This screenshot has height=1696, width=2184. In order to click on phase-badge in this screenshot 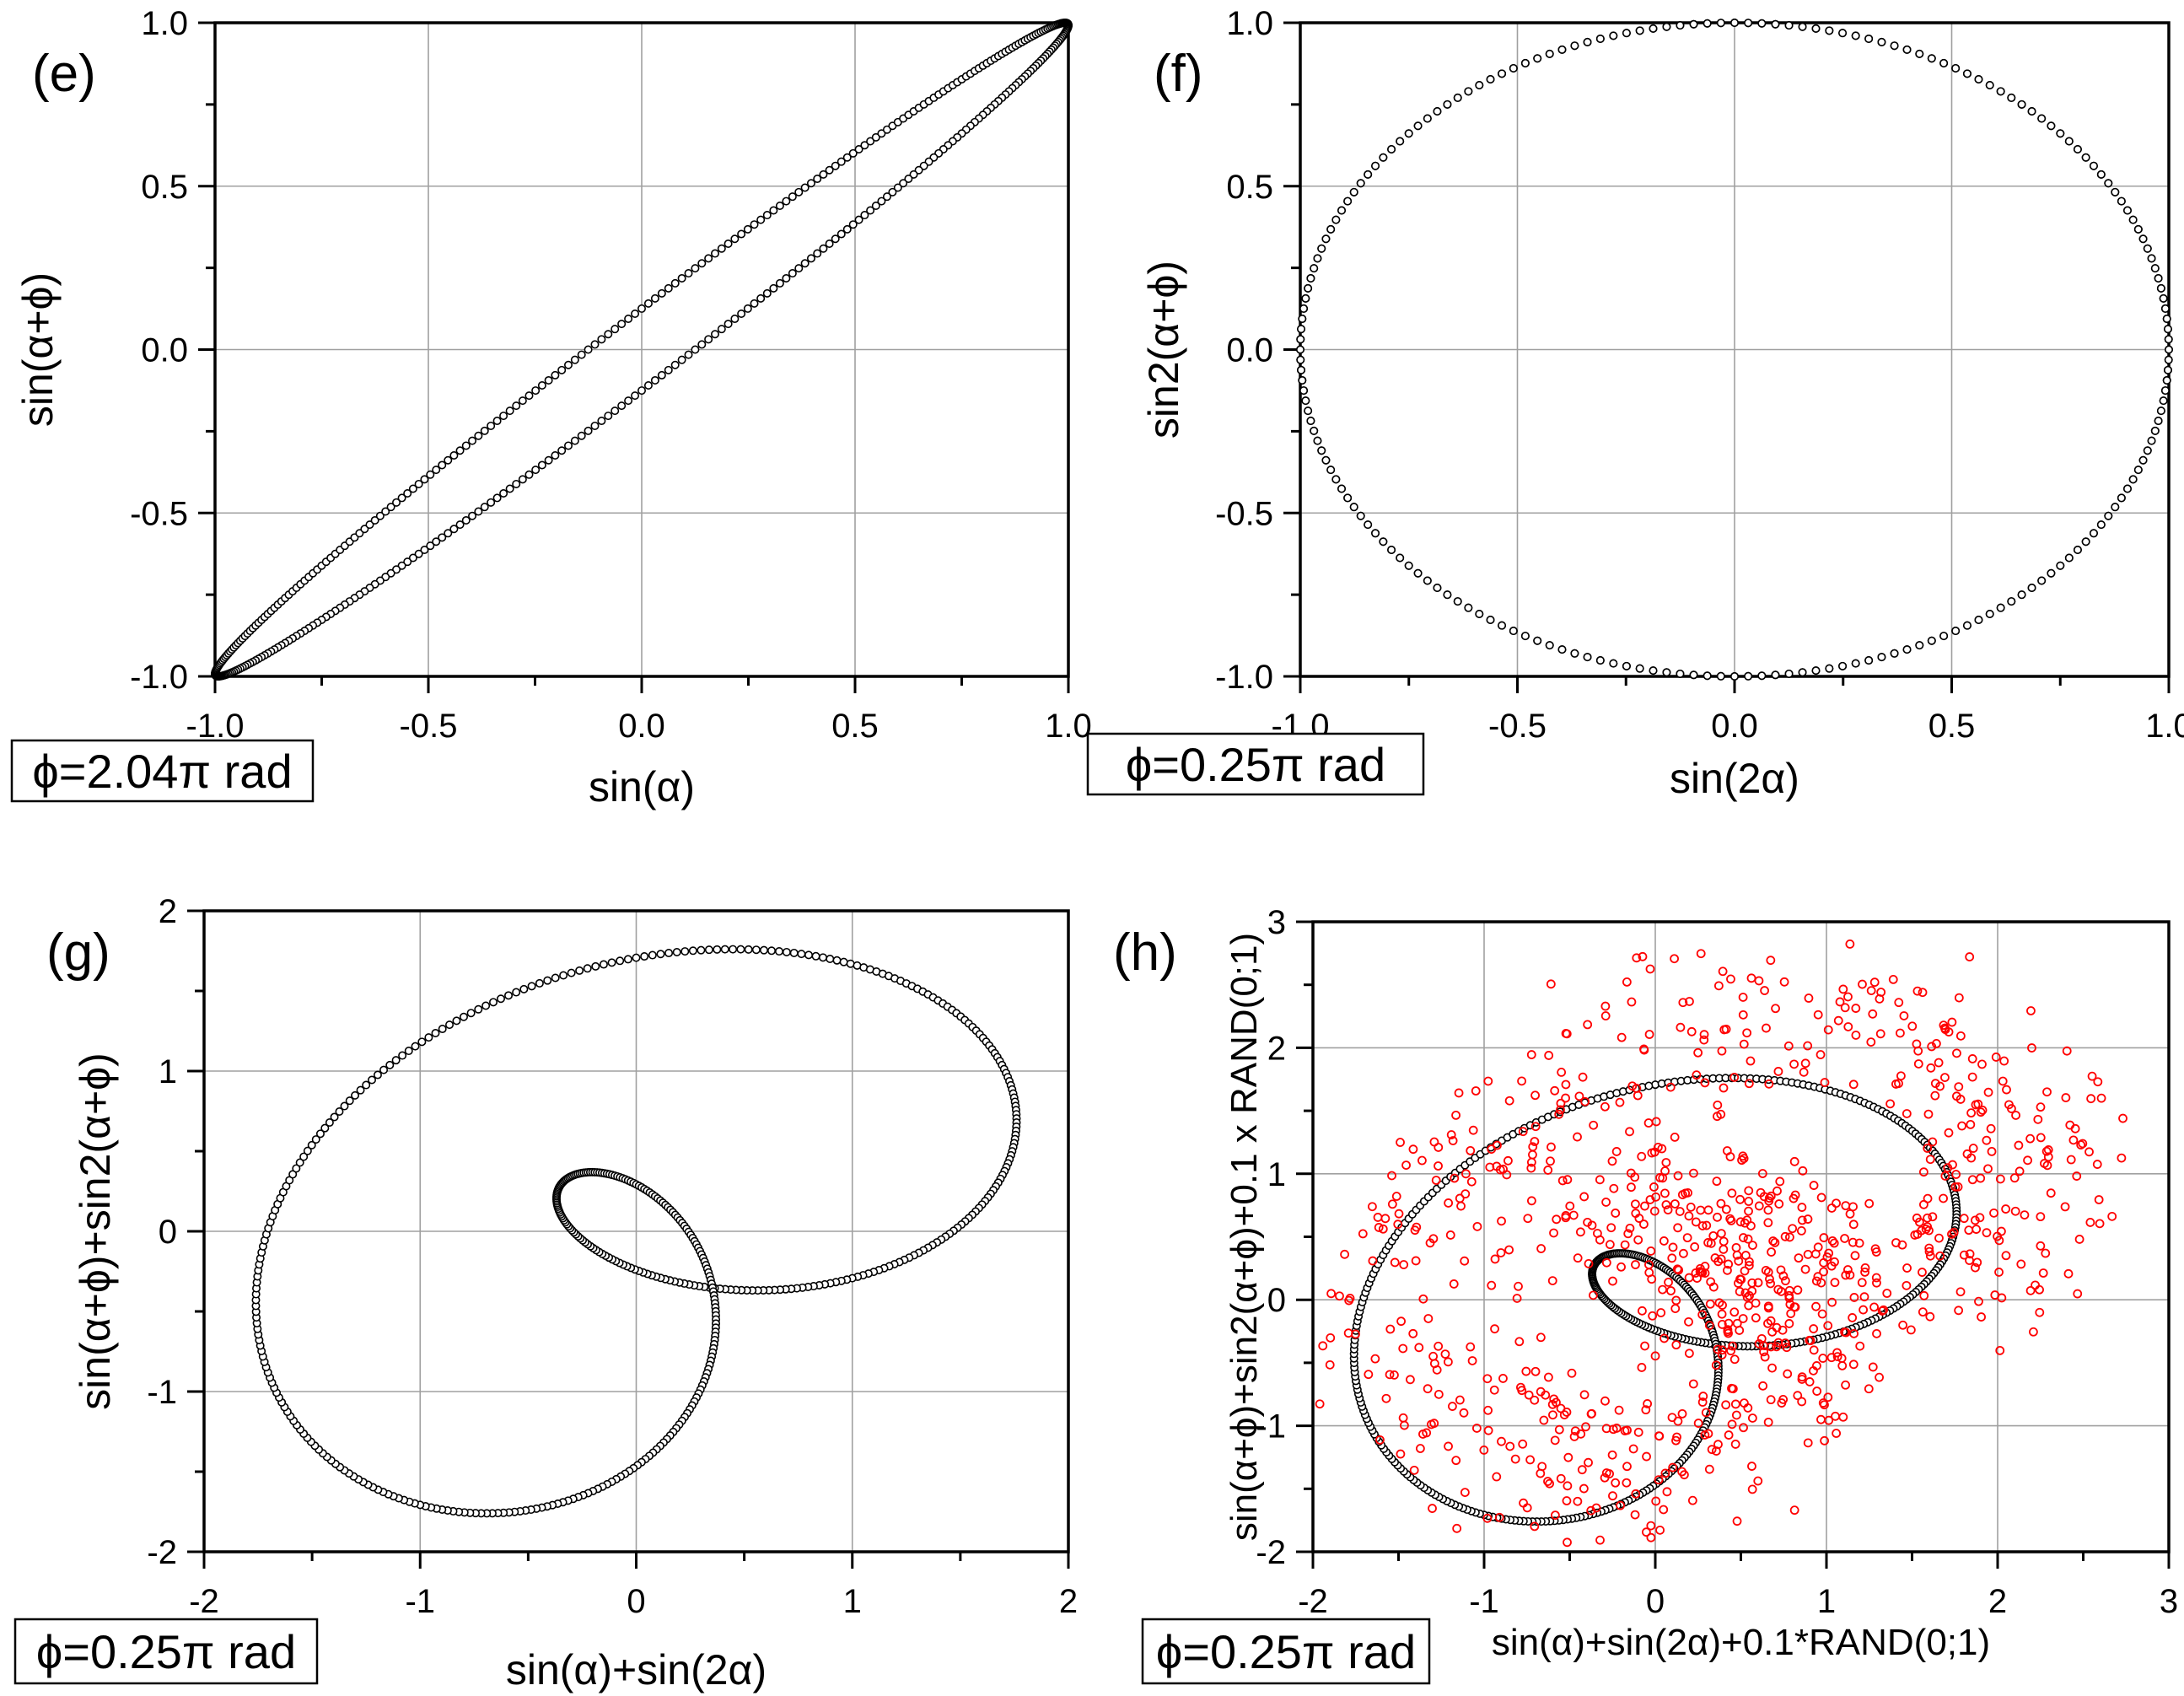, I will do `click(163, 771)`.